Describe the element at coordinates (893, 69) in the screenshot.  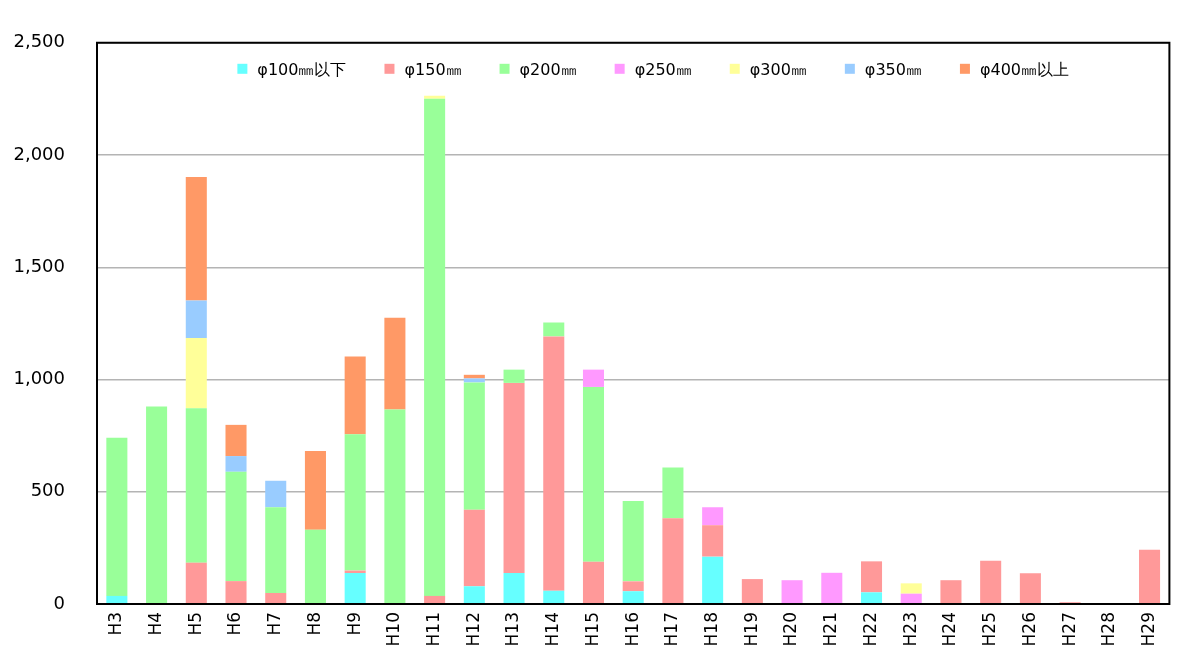
I see `legend-label: φ350㎜` at that location.